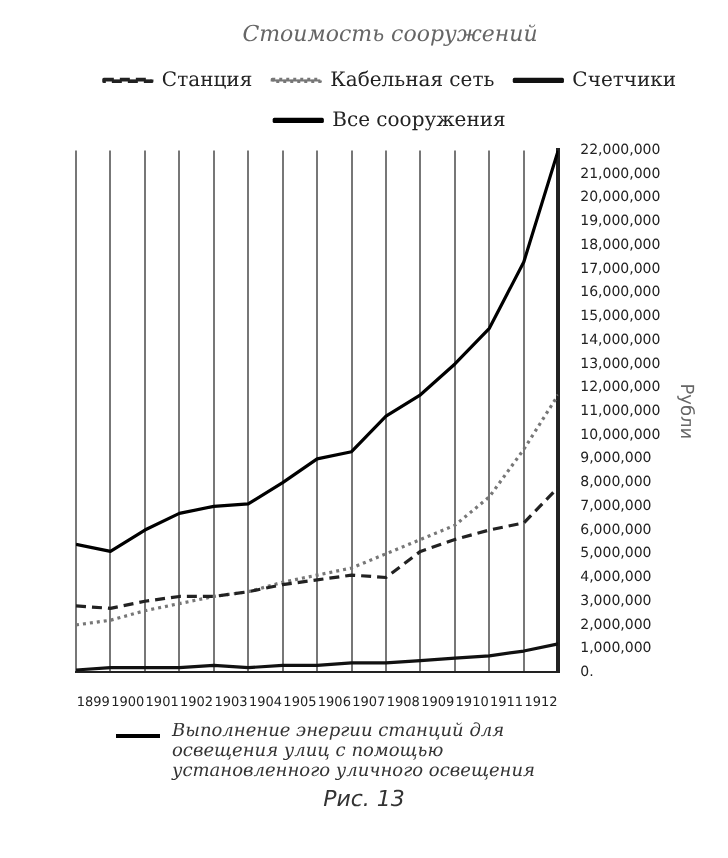 The height and width of the screenshot is (858, 728). What do you see at coordinates (390, 33) in the screenshot?
I see `legend-title: Стоимость сооружений` at bounding box center [390, 33].